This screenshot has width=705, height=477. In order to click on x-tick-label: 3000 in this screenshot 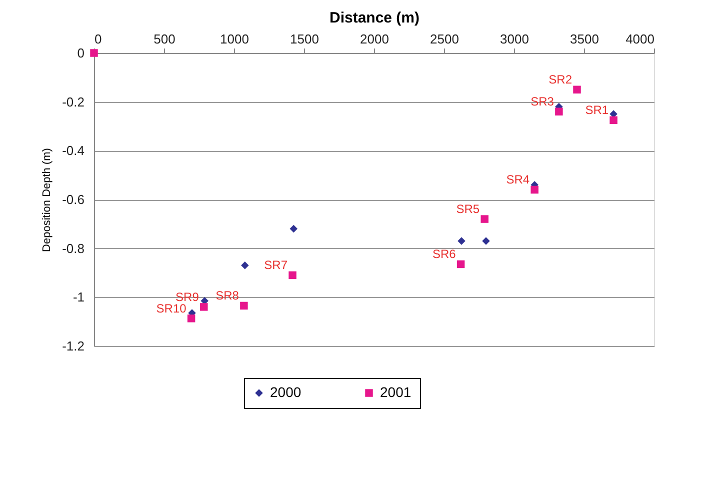, I will do `click(514, 39)`.